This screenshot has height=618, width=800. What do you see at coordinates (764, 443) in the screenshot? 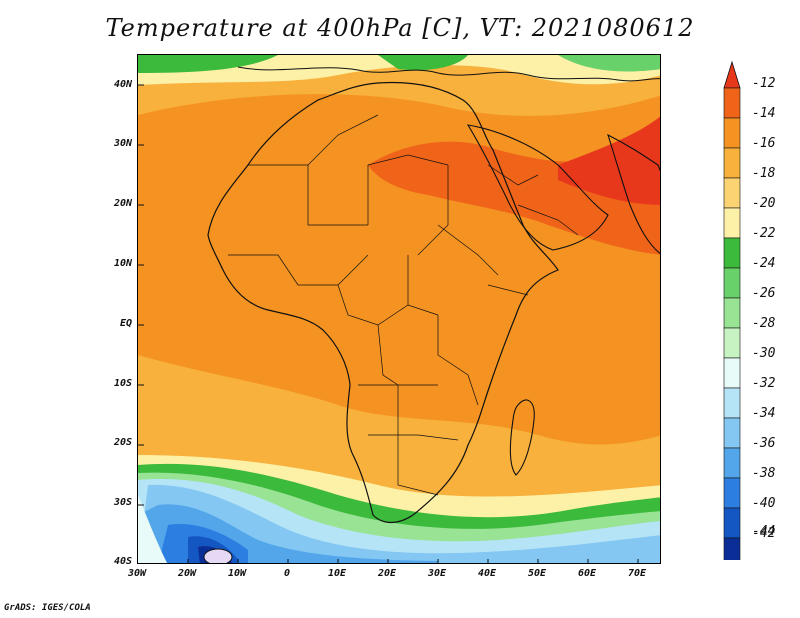
I see `colorbar-label-minus36: -36` at bounding box center [764, 443].